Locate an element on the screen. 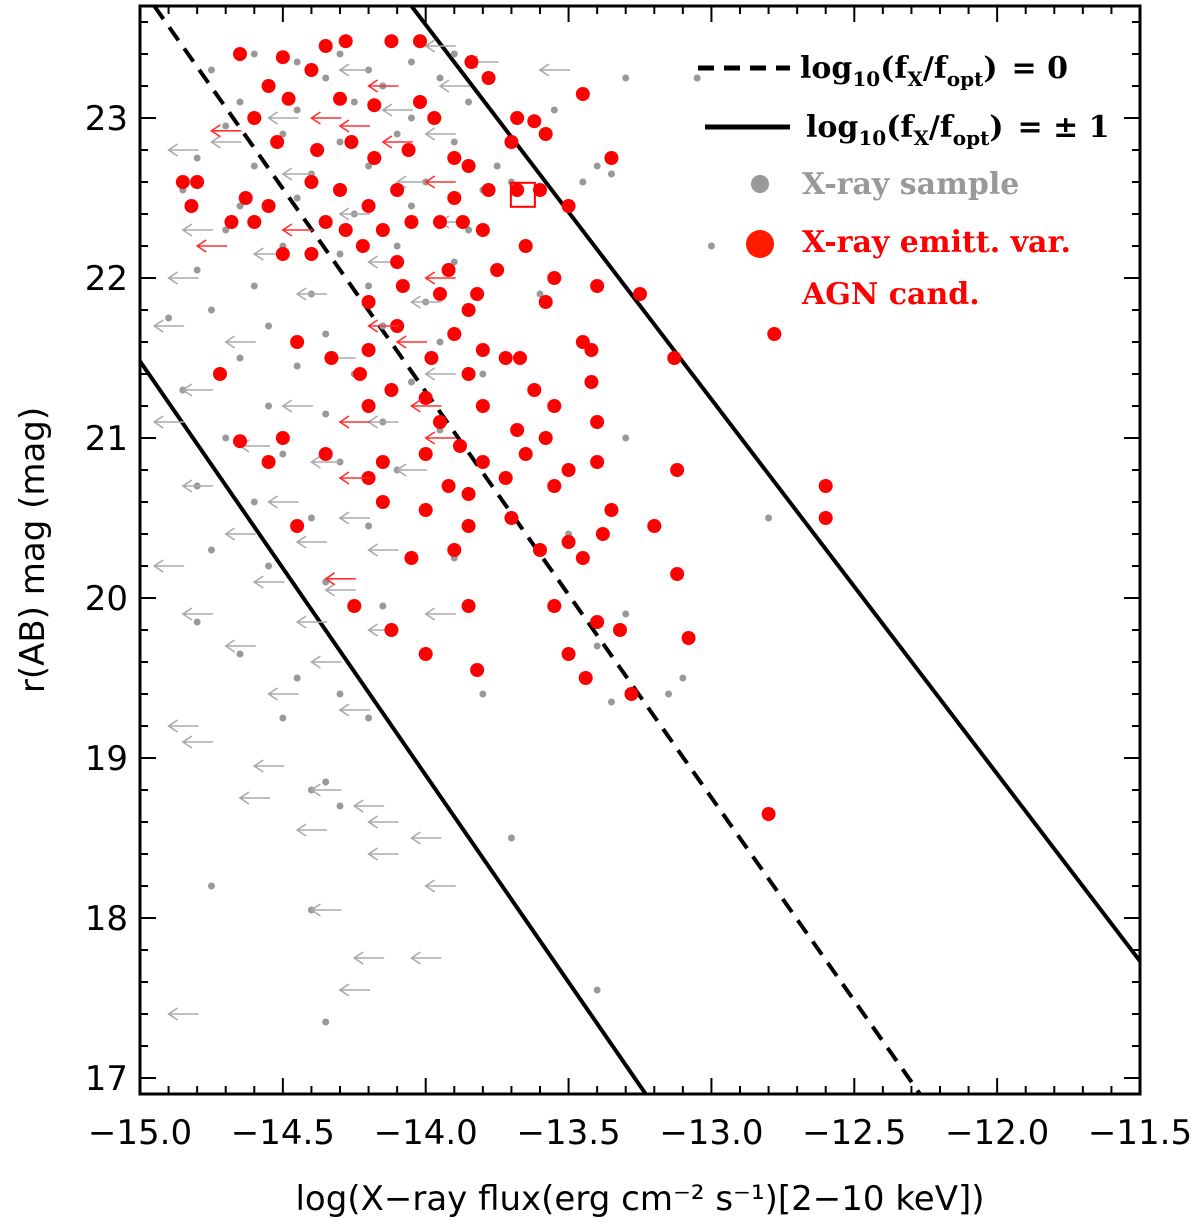 The height and width of the screenshot is (1228, 1200). legend-dashed-expr-c: ) is located at coordinates (990, 68).